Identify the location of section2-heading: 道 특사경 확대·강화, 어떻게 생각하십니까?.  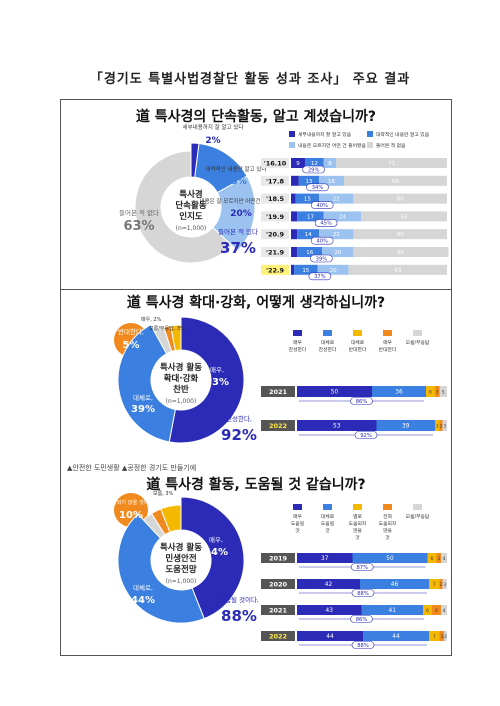
(256, 303).